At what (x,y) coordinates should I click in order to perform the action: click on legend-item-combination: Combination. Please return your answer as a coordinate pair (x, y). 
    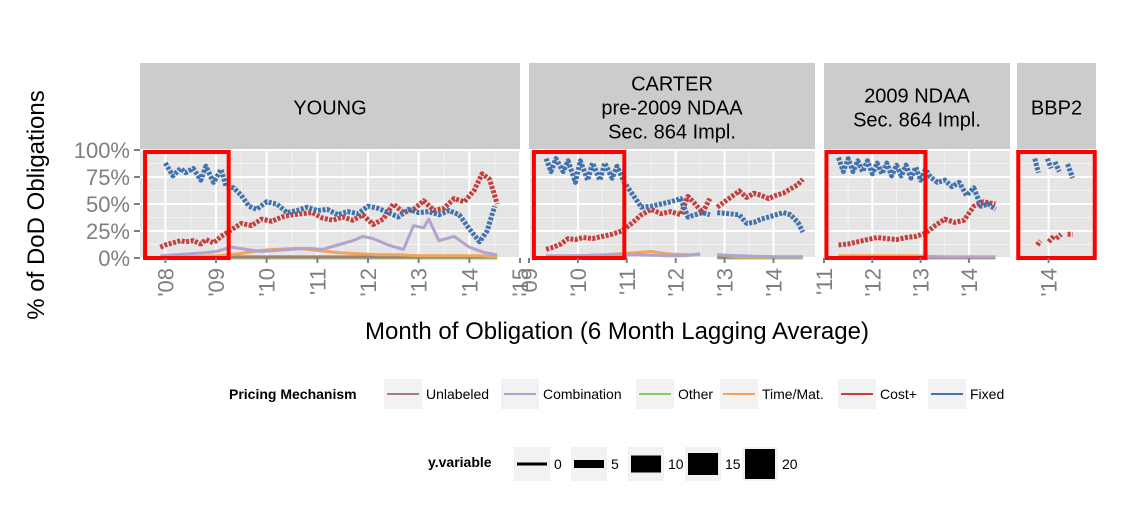
    Looking at the image, I should click on (561, 394).